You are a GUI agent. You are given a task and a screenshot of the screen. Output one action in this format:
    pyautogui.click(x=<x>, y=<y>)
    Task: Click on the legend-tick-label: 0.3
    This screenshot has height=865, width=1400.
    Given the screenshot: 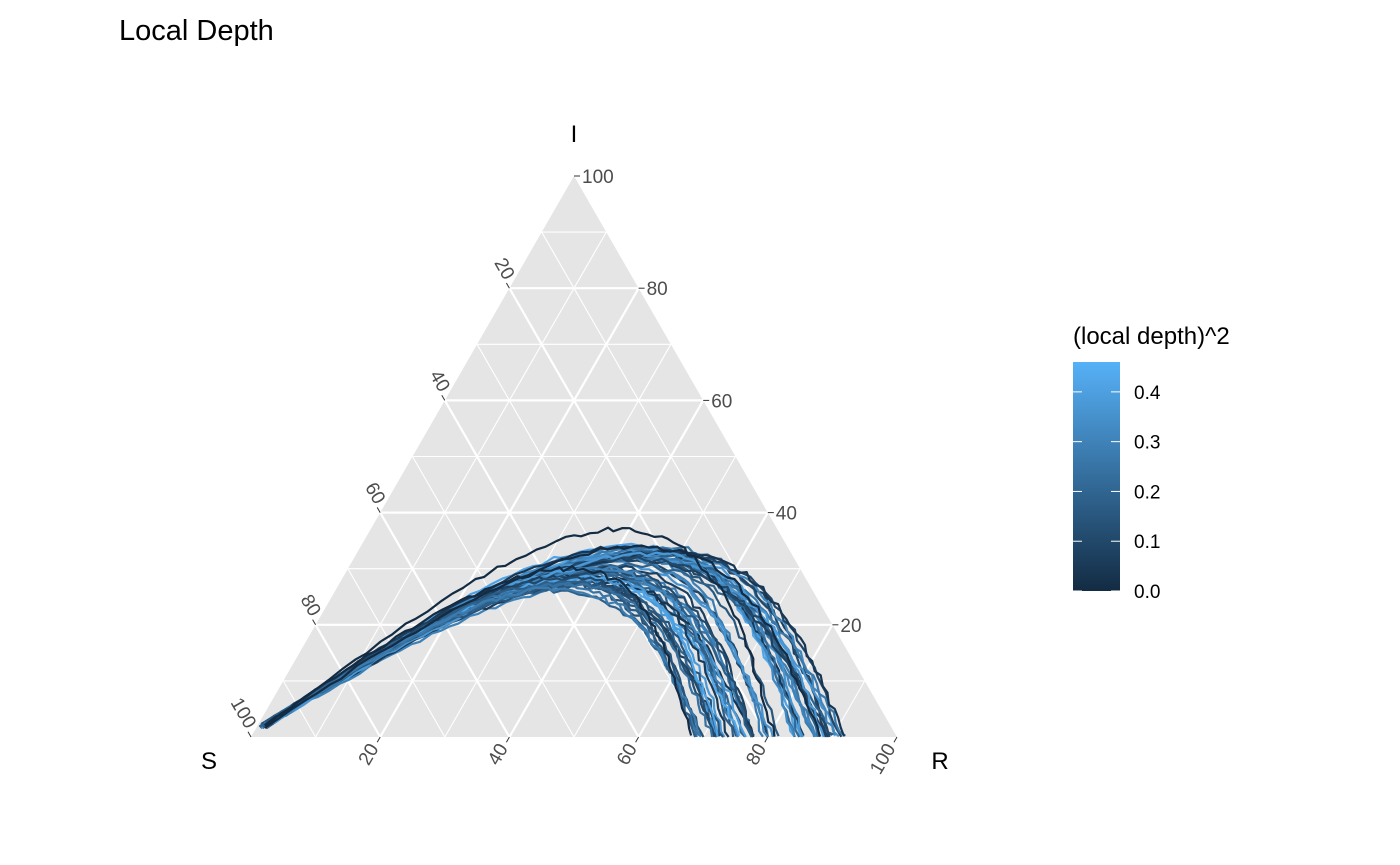 What is the action you would take?
    pyautogui.click(x=1147, y=443)
    